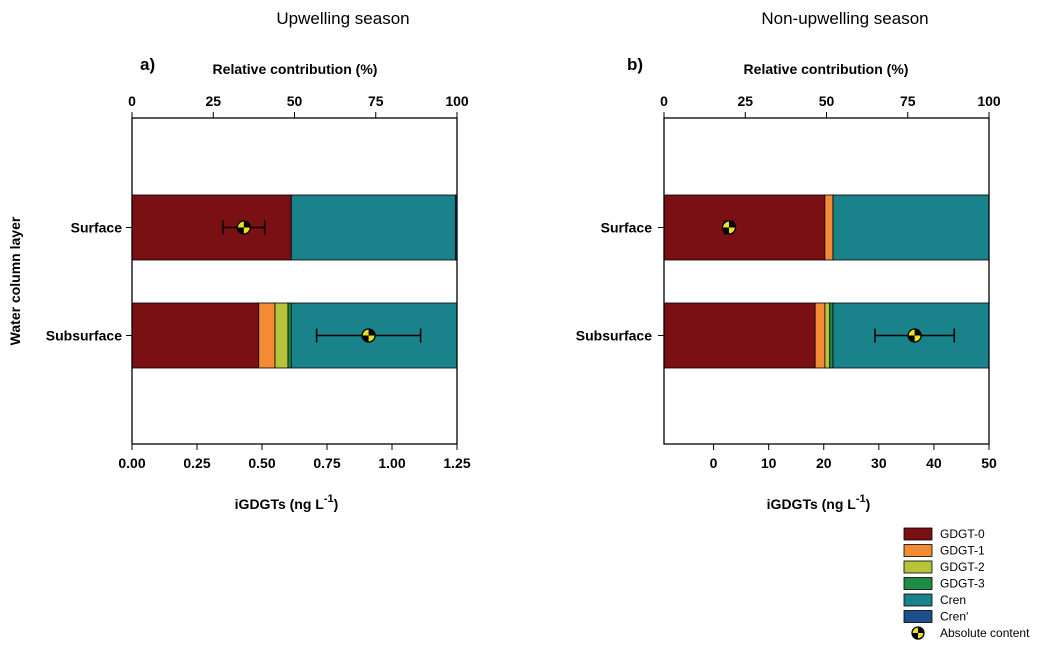 The width and height of the screenshot is (1039, 645). I want to click on y-axis-label: Water column layer, so click(15, 280).